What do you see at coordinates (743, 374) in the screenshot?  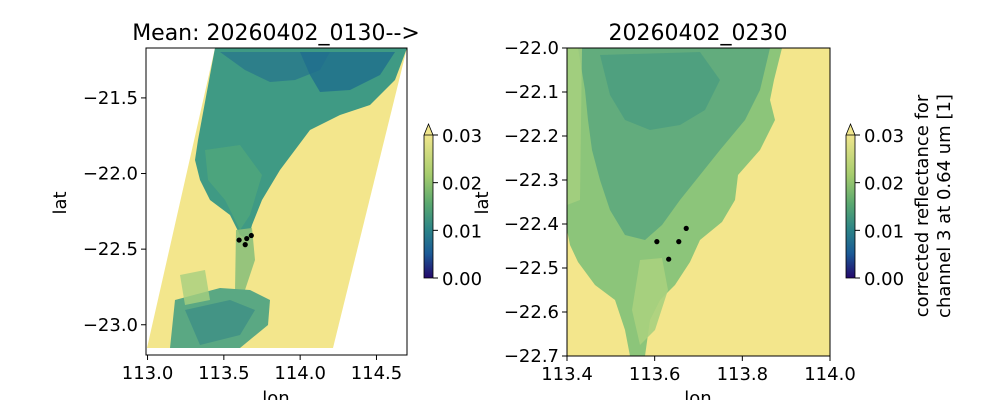 I see `x-tick-label: 113.8` at bounding box center [743, 374].